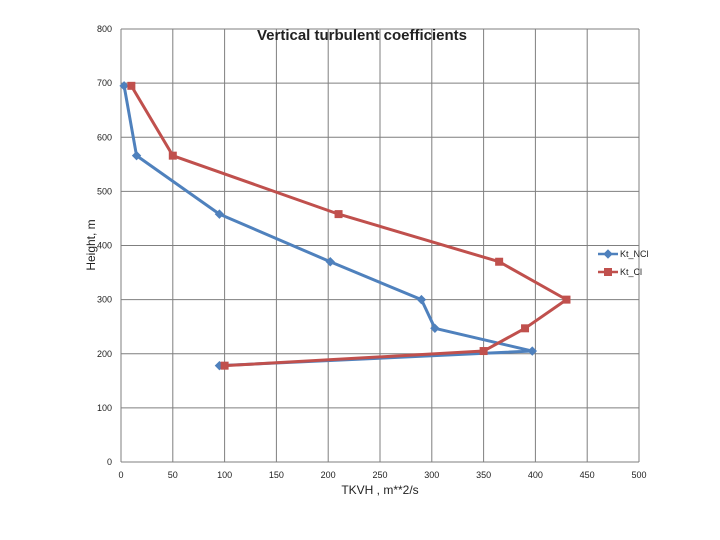 The width and height of the screenshot is (720, 540). I want to click on x-tick-label: 250, so click(379, 475).